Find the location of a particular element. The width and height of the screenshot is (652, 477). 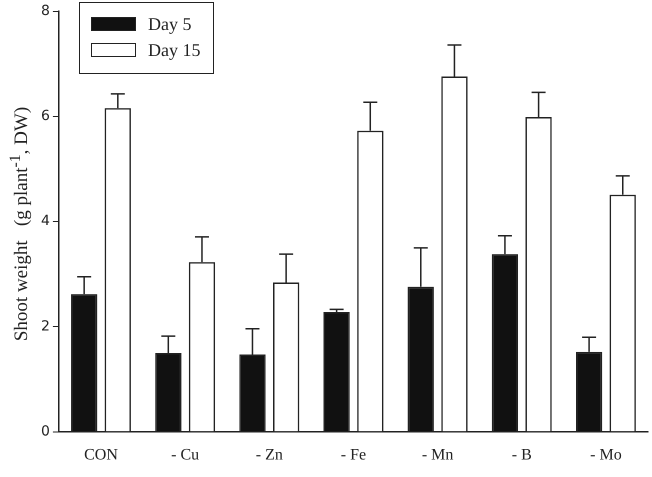

x-tick-label: CON is located at coordinates (101, 455).